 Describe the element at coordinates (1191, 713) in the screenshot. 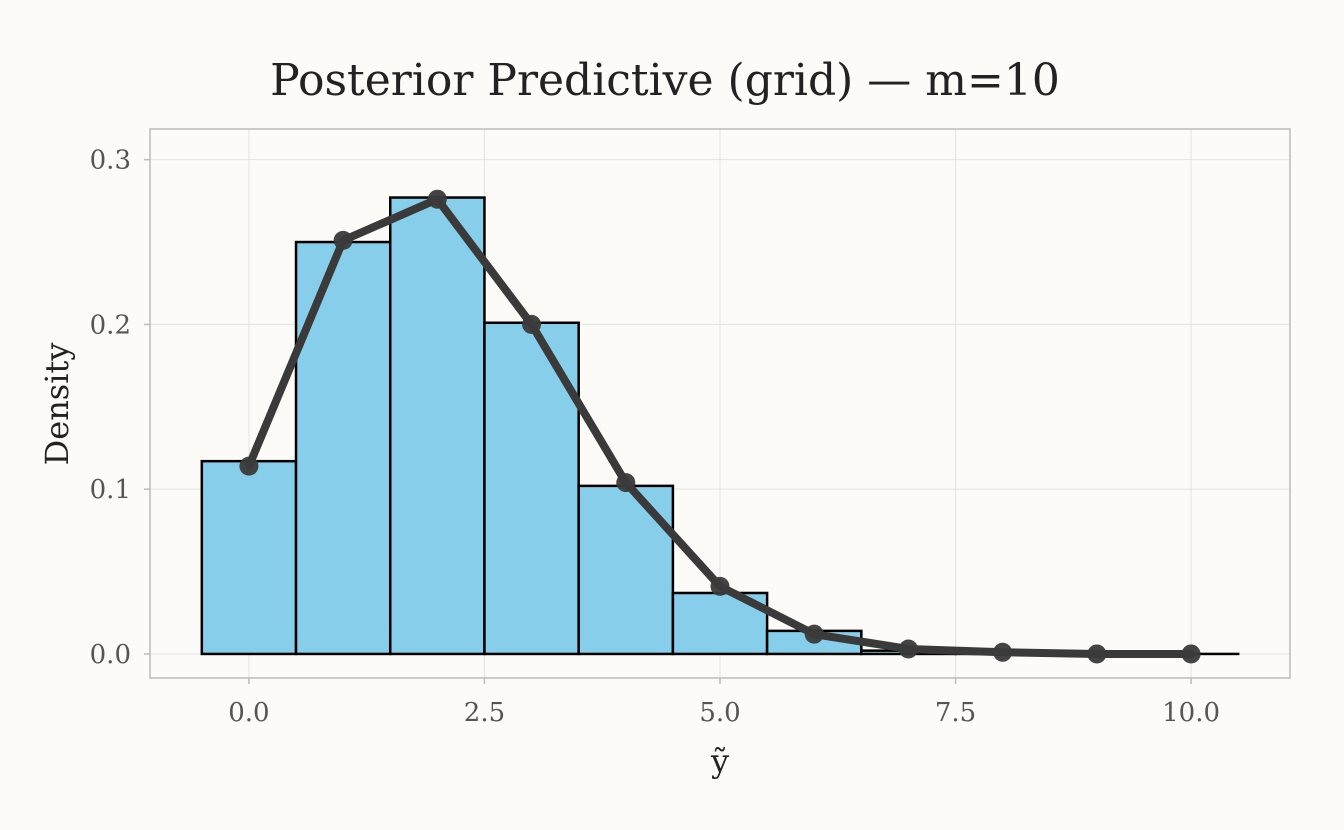

I see `x-tick-label-4: 10.0` at that location.